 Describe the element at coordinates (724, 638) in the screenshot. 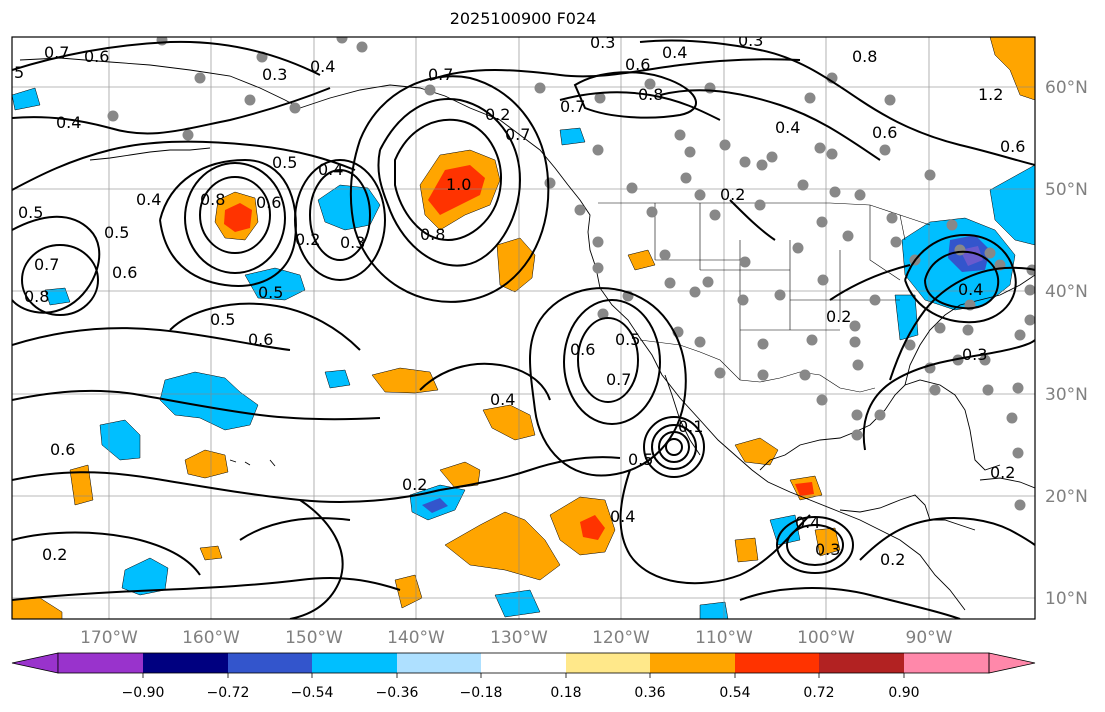

I see `lon-tick-label: 110°W` at that location.